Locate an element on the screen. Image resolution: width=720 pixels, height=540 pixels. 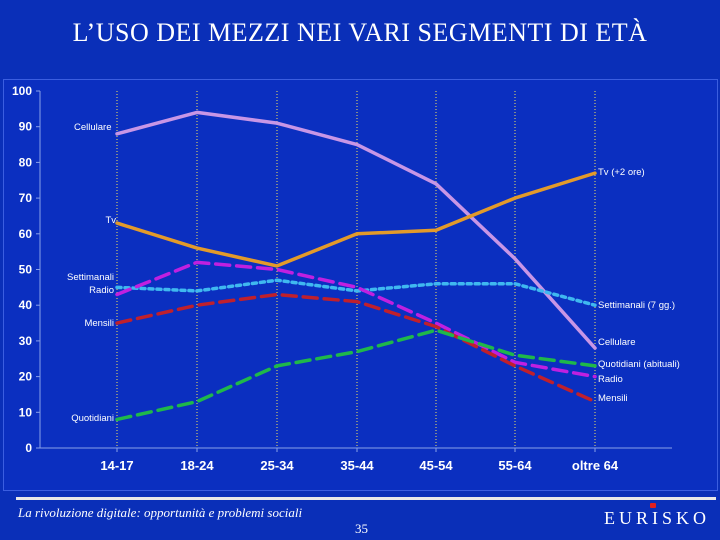
y-tick-label: 80 is located at coordinates (26, 162).